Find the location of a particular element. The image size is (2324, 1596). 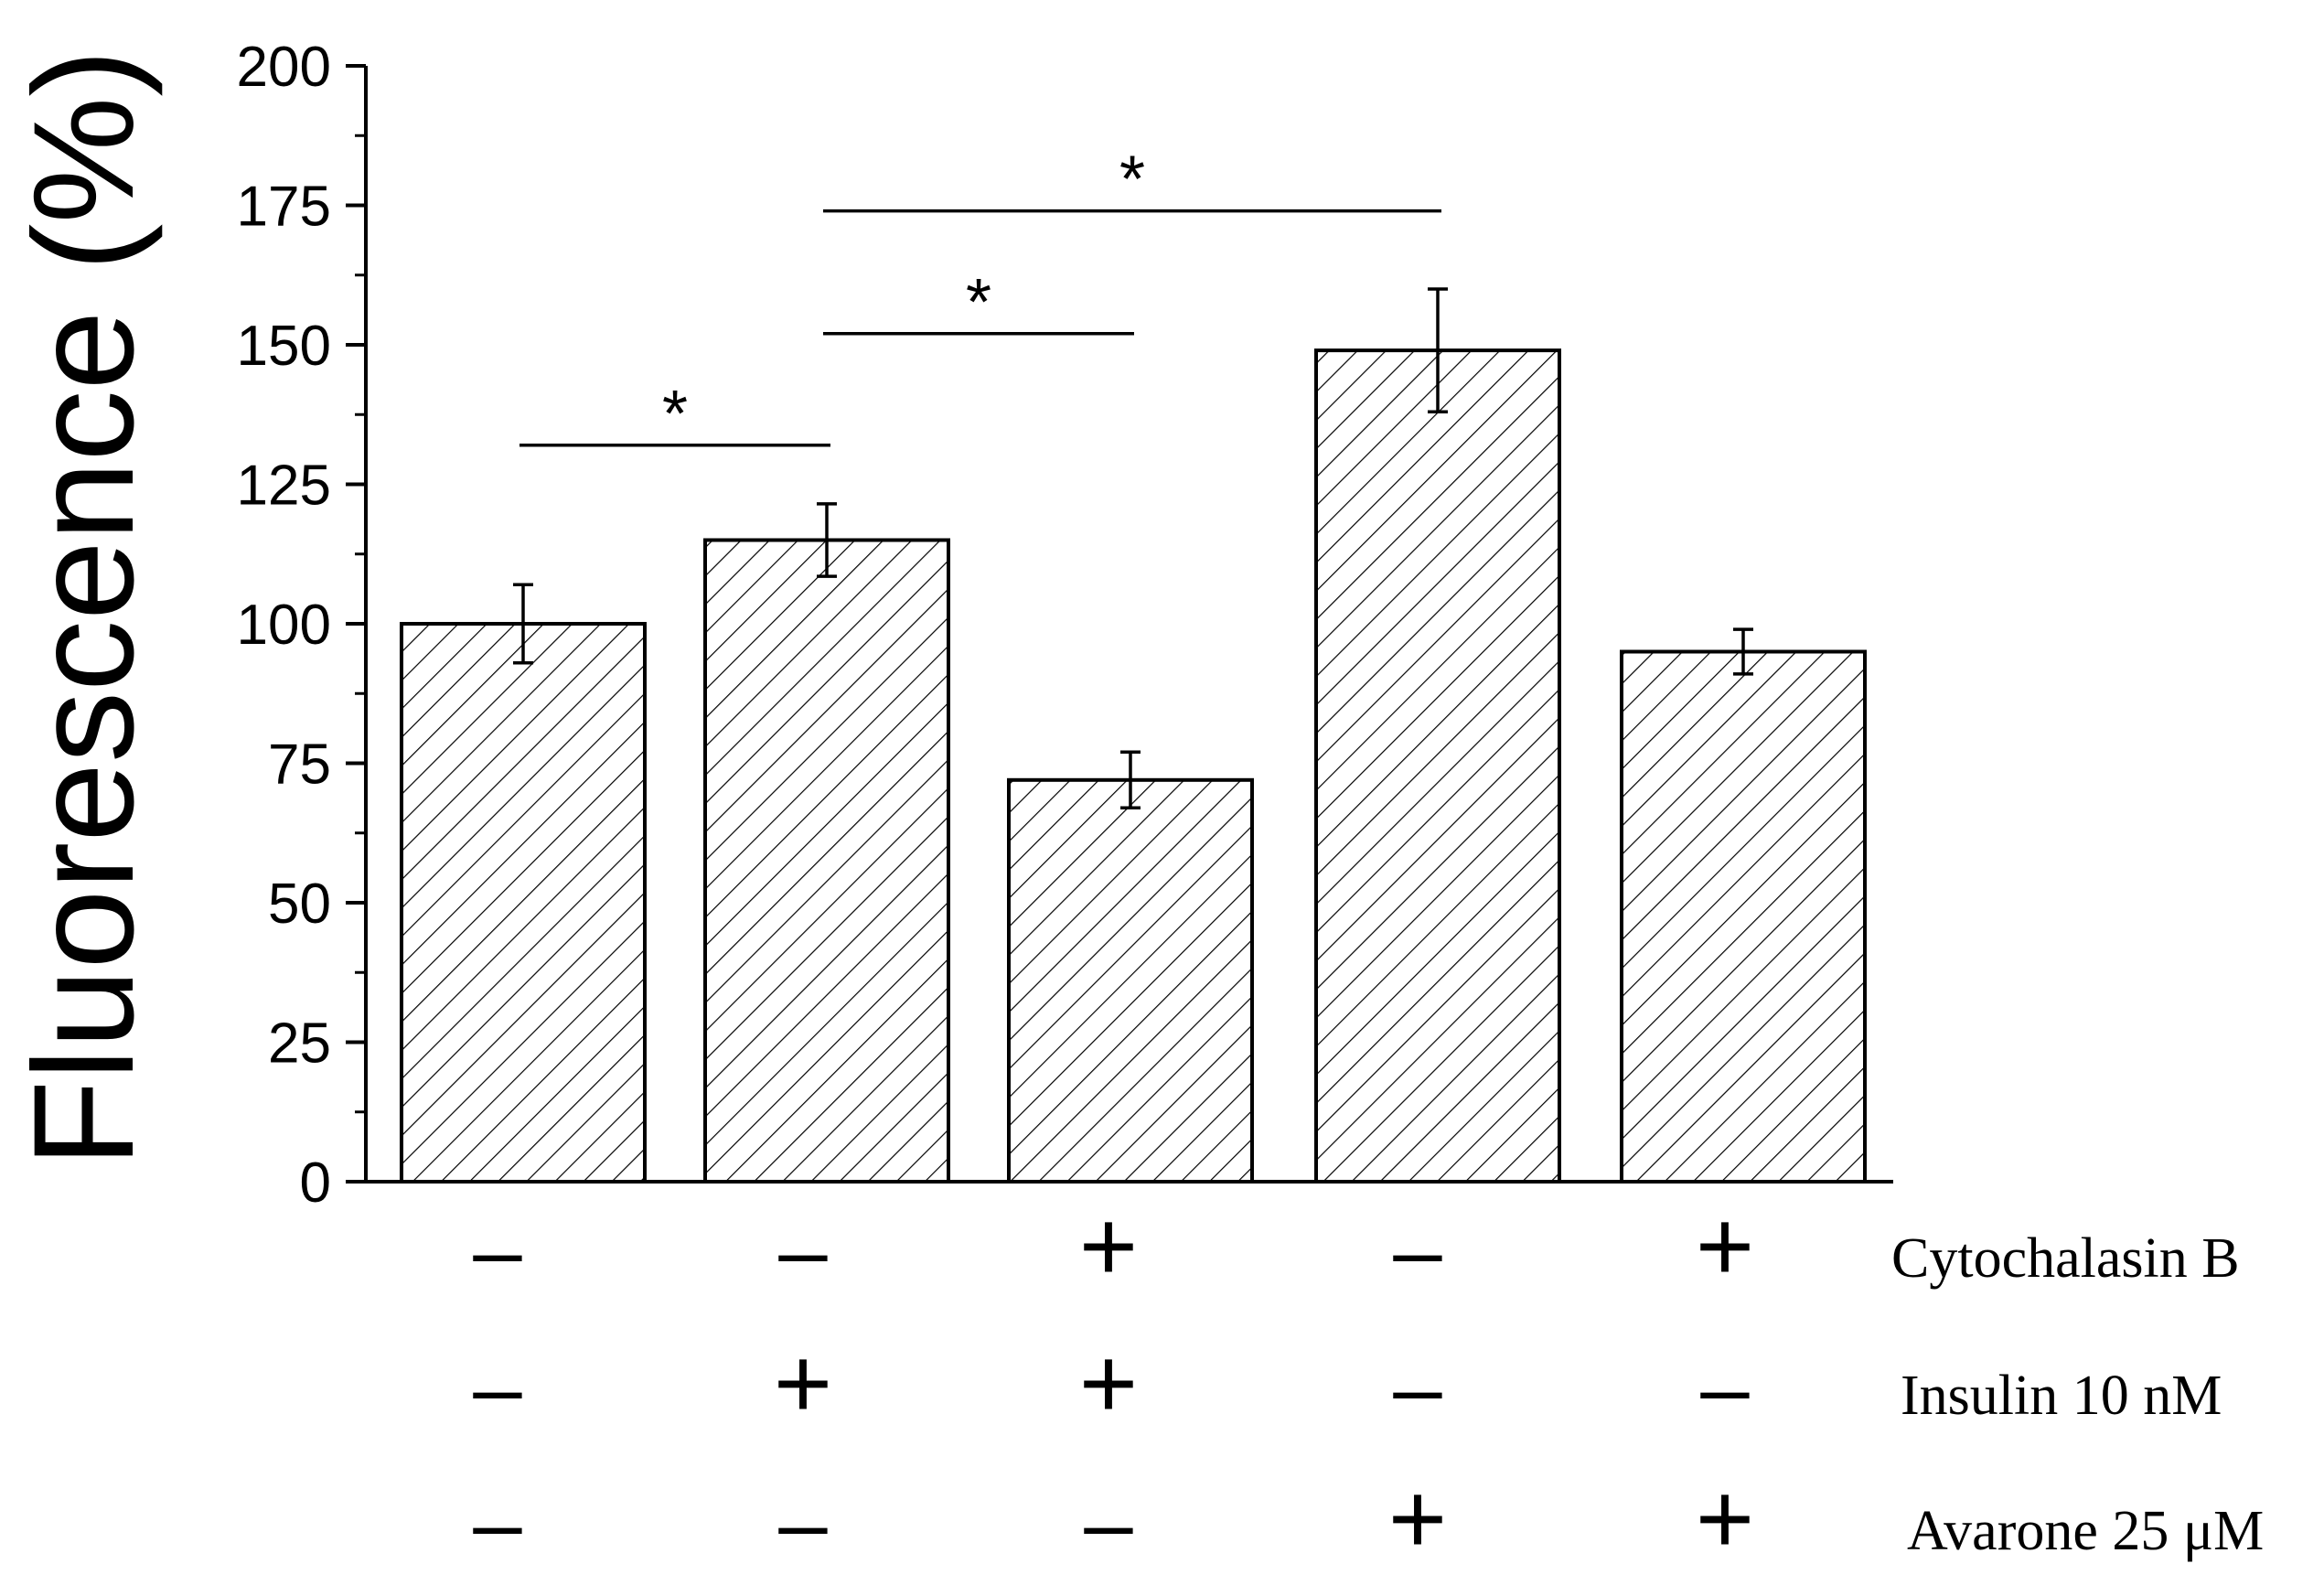

y-tick-label: 25 is located at coordinates (300, 1044).